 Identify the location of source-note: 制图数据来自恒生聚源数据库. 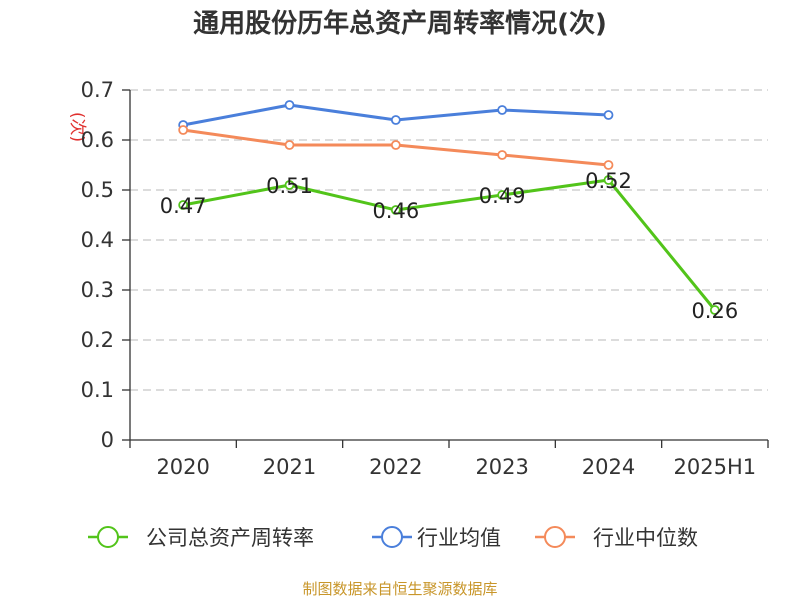
(399, 589).